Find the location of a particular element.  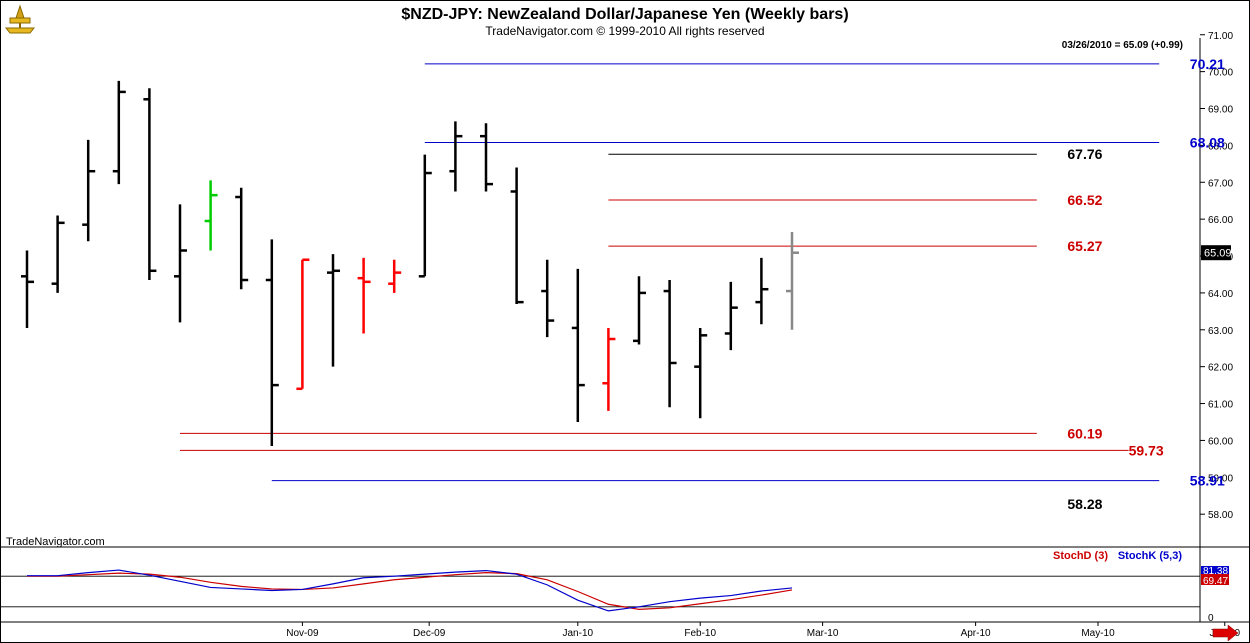

level-label: 59.73 is located at coordinates (1146, 450).